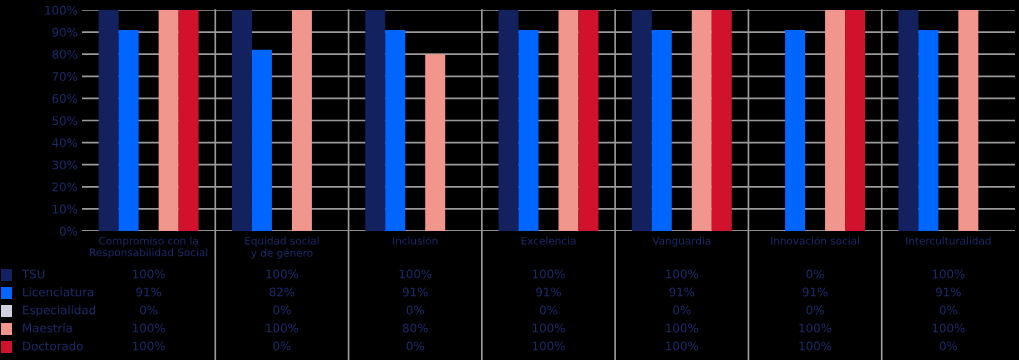 The width and height of the screenshot is (1019, 360). What do you see at coordinates (65, 187) in the screenshot?
I see `y-tick-label: 20%` at bounding box center [65, 187].